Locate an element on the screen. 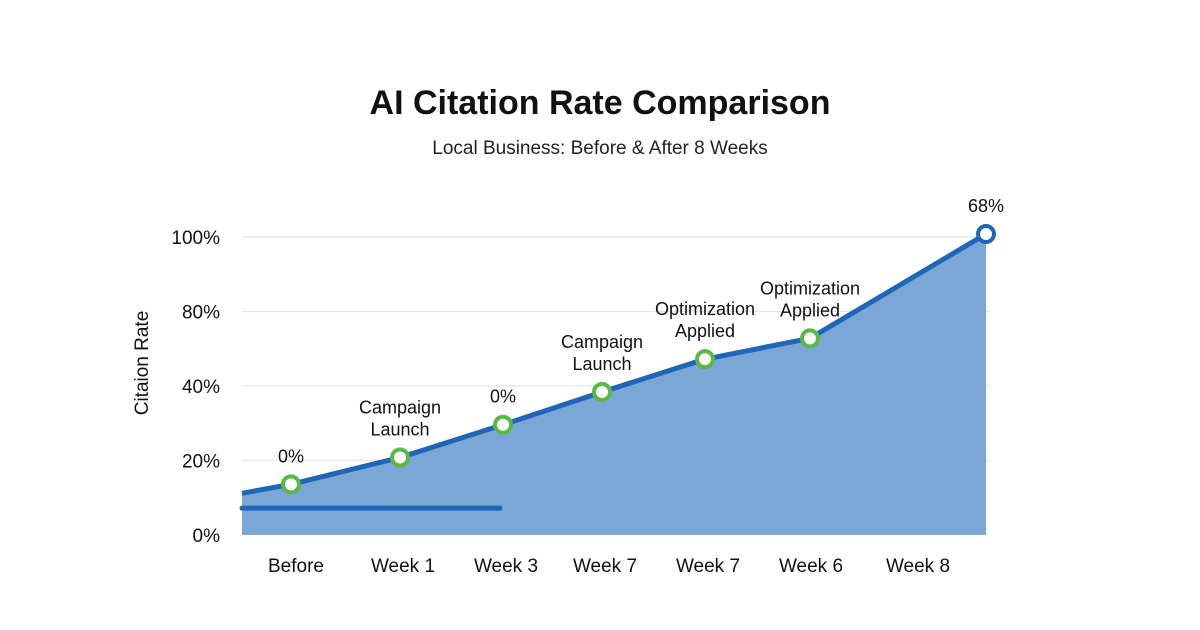 This screenshot has width=1200, height=630. x-tick-label: Week 8 is located at coordinates (918, 566).